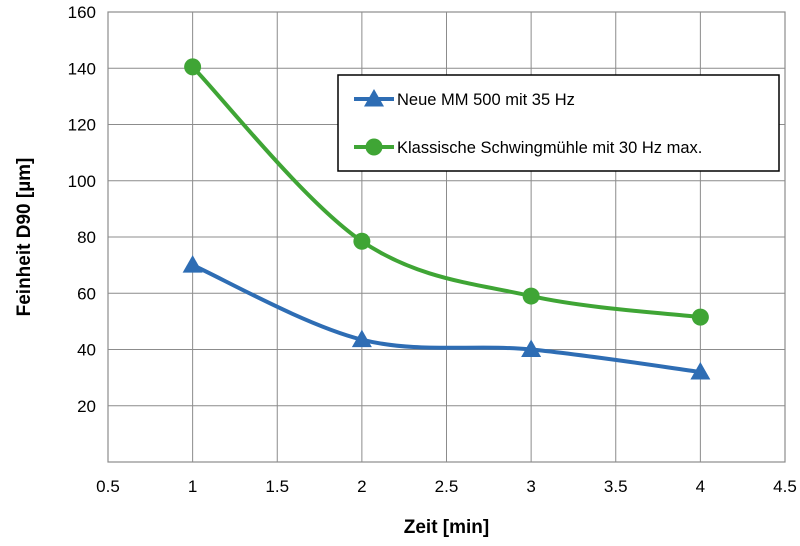 This screenshot has height=546, width=800. Describe the element at coordinates (530, 486) in the screenshot. I see `x-tick-label: 3` at that location.